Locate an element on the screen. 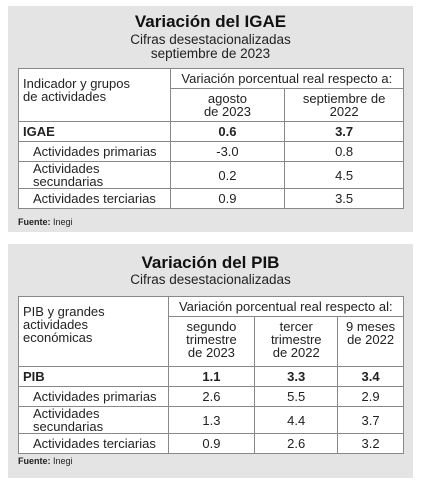 The image size is (421, 486). row-label: PIB is located at coordinates (93, 376).